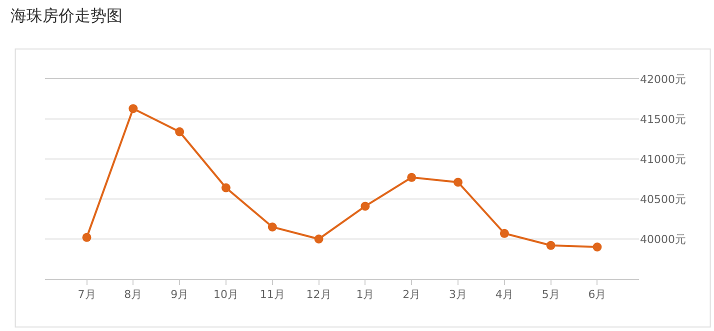  Describe the element at coordinates (411, 295) in the screenshot. I see `x-tick-label: 2月` at that location.